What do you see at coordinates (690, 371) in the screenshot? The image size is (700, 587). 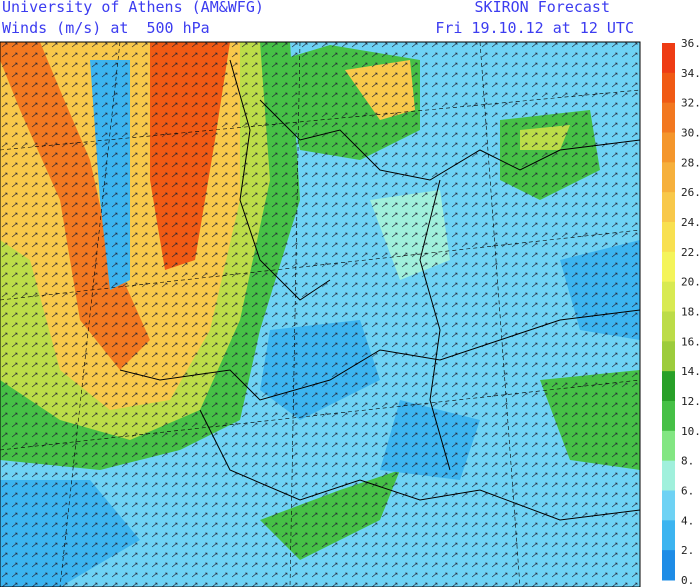 I see `colorbar-label: 14.` at bounding box center [690, 371].